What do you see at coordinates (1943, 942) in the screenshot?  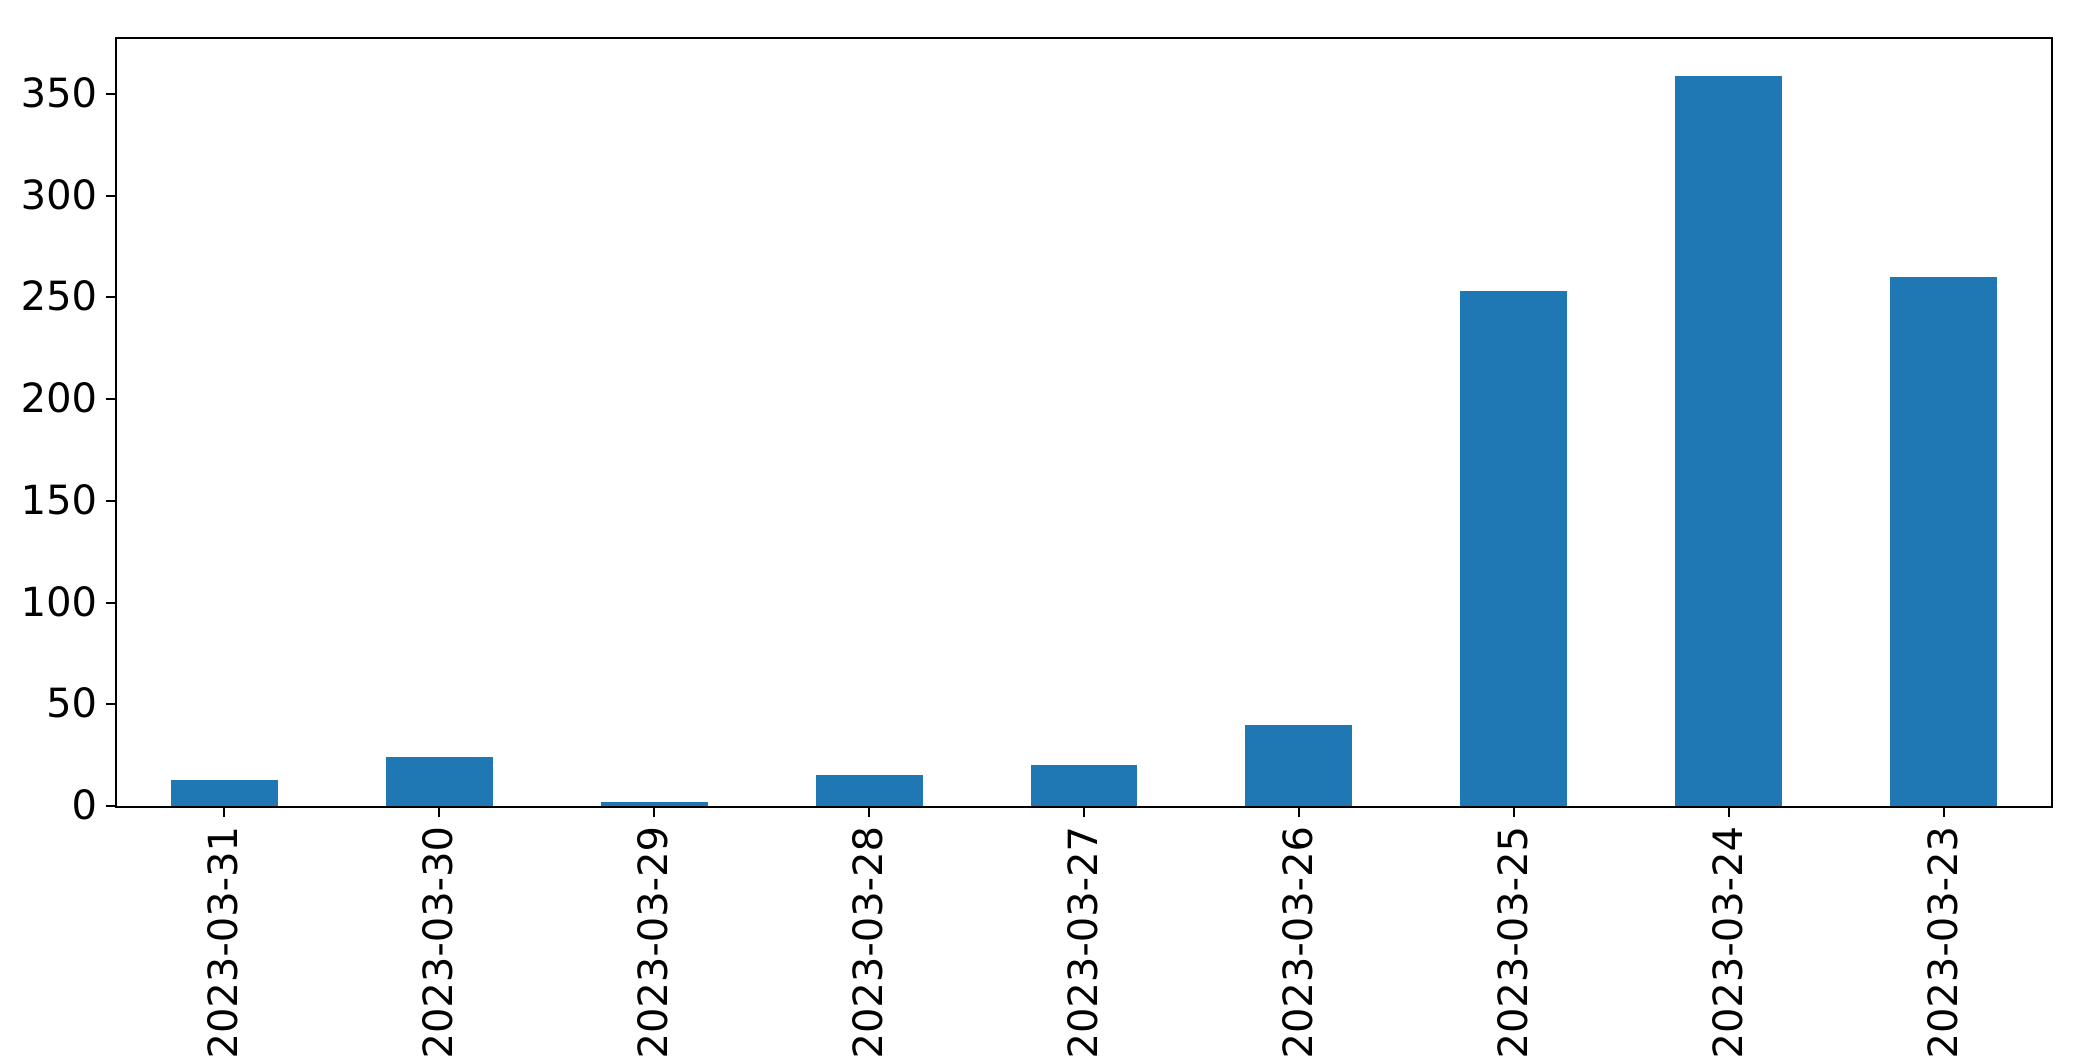 I see `x-tick-label: 2023-03-23` at bounding box center [1943, 942].